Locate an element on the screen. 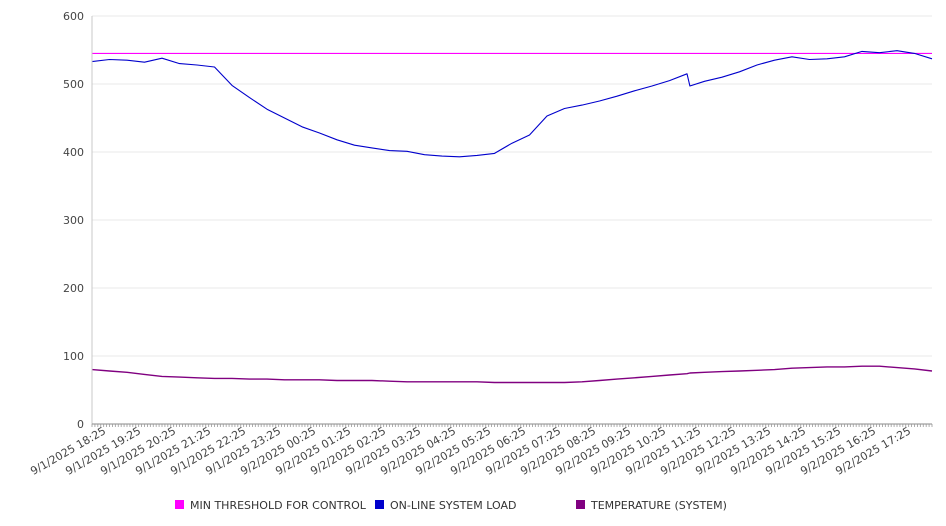 This screenshot has height=526, width=946. y-tick-label: 600 is located at coordinates (73, 16).